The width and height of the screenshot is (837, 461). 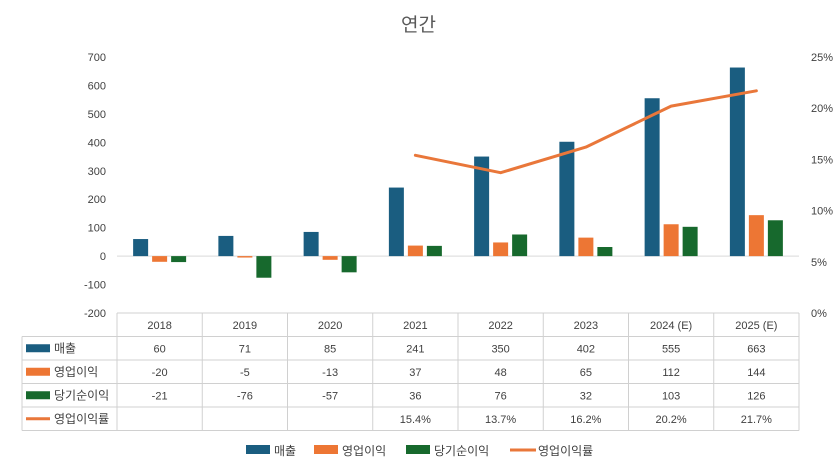 I want to click on legend-label: 영업이익, so click(x=364, y=451).